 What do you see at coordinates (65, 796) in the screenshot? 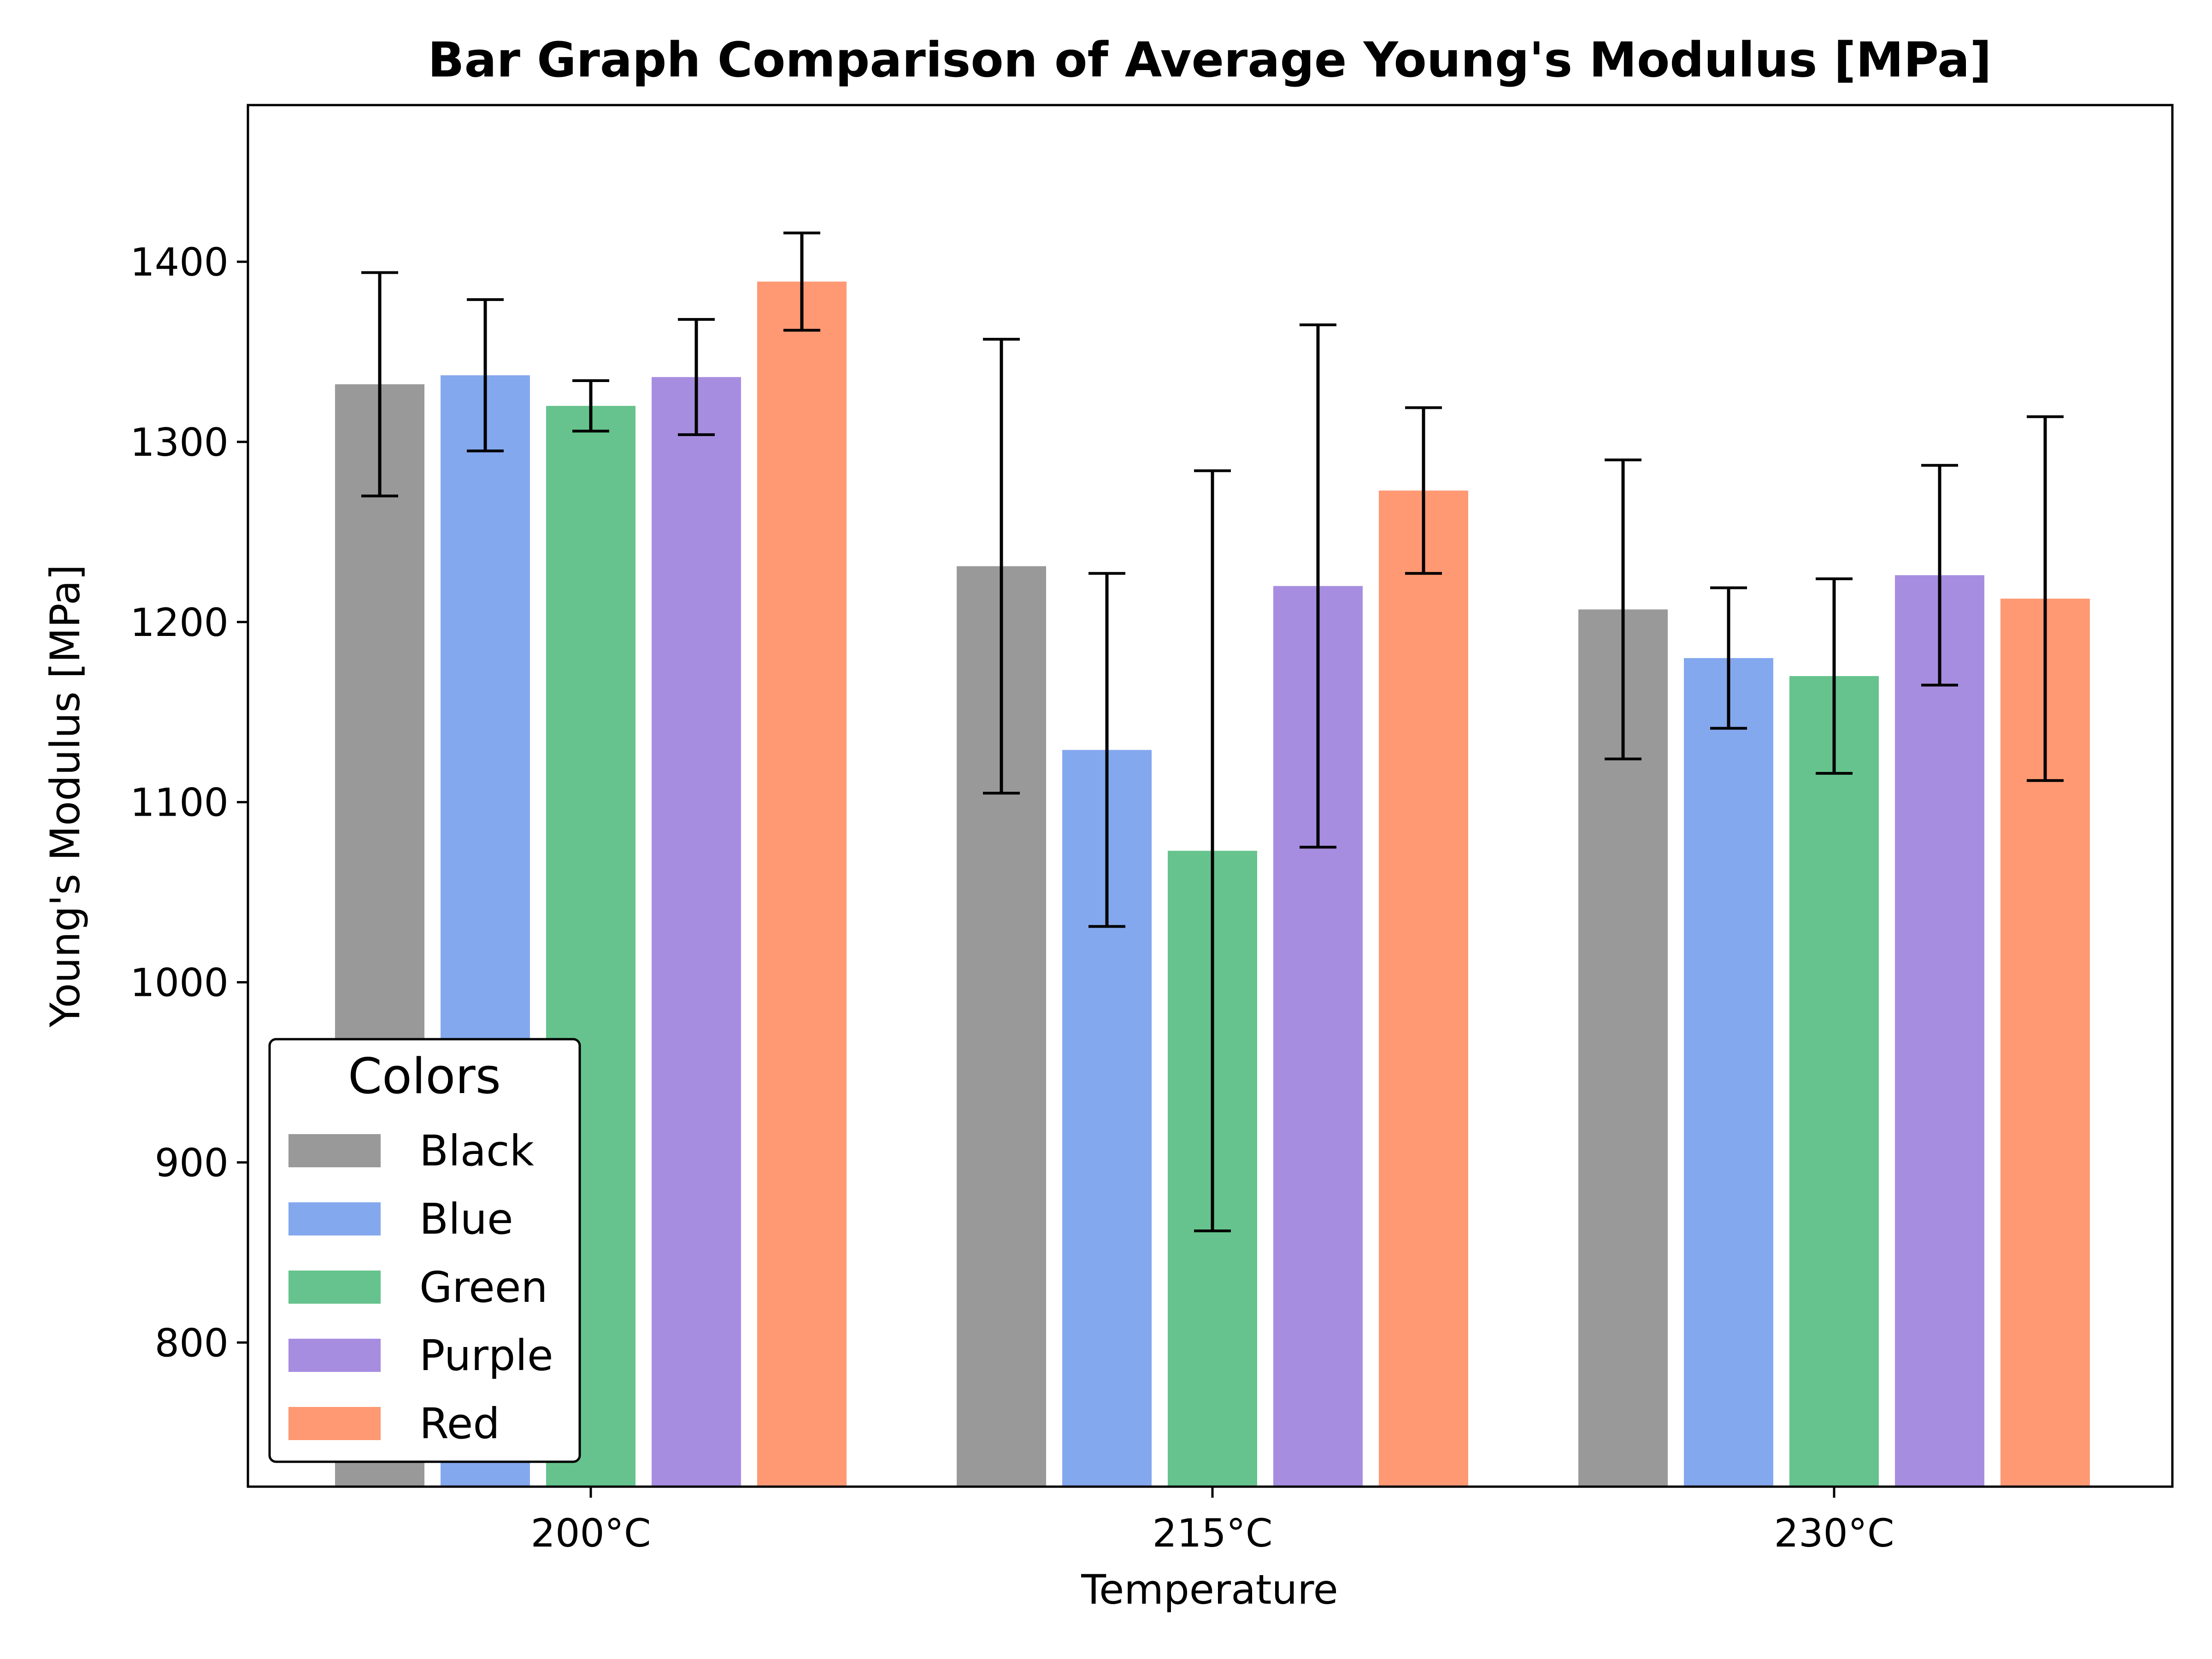
I see `y-axis-label: Young's Modulus [MPa]` at bounding box center [65, 796].